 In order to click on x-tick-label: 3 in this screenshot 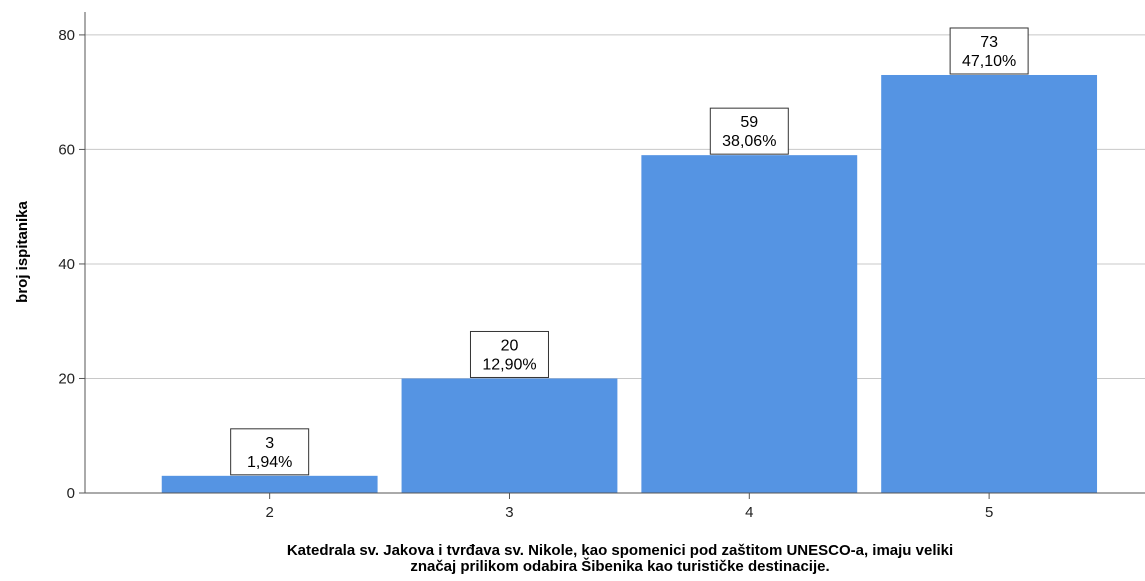, I will do `click(509, 512)`.